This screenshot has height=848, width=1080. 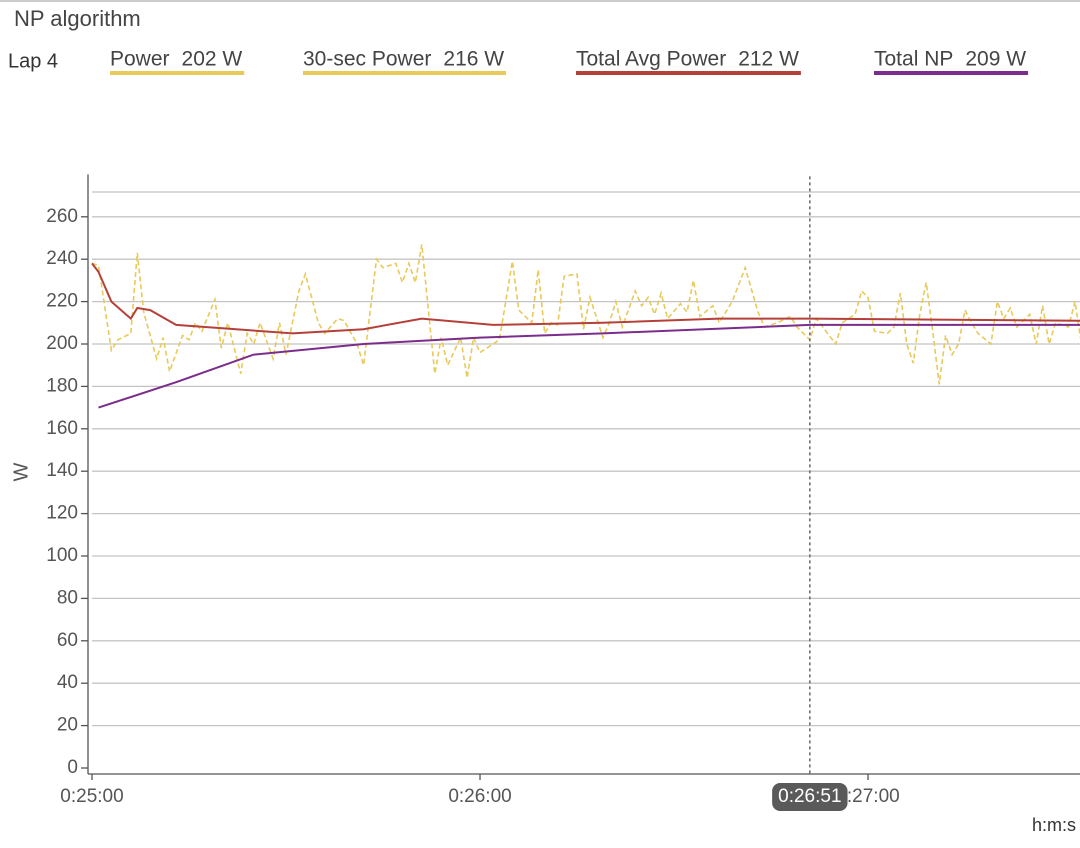 I want to click on cursor-label: 0:26:51, so click(x=809, y=796).